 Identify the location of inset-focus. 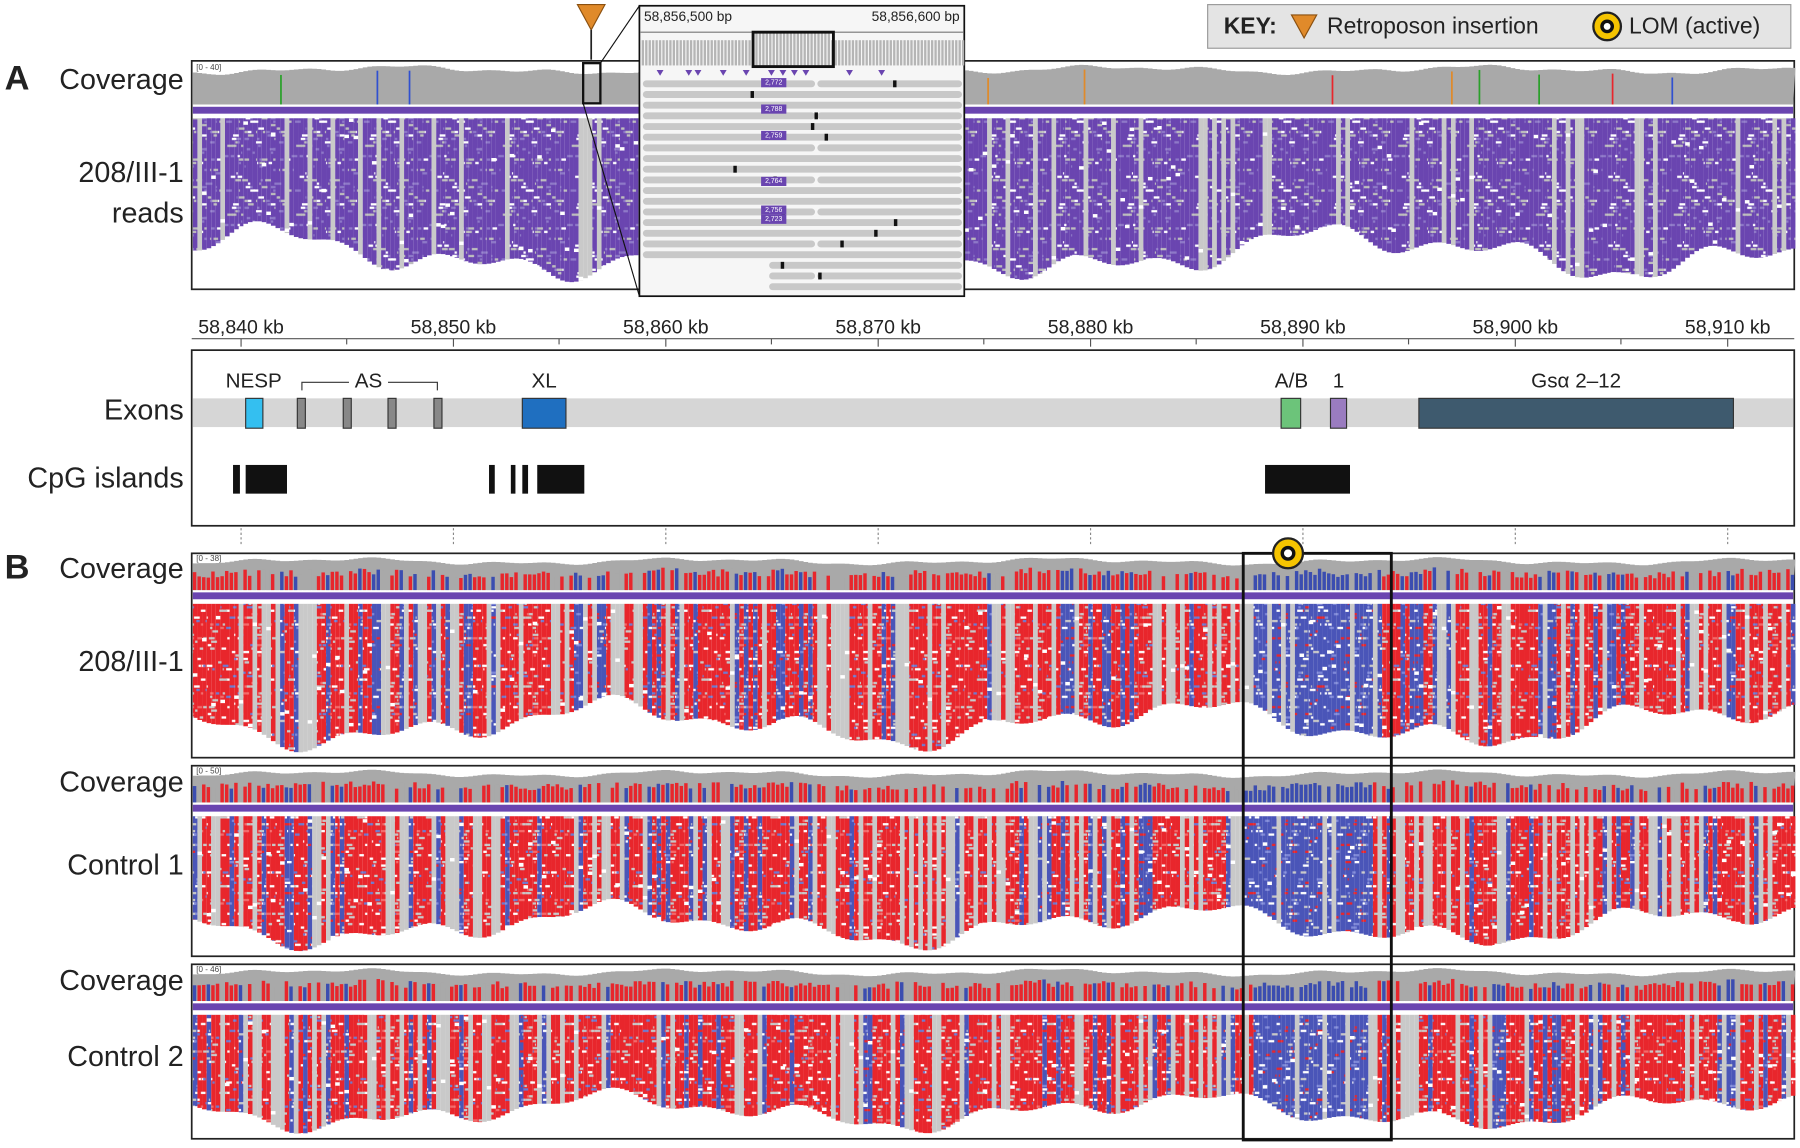
(793, 49).